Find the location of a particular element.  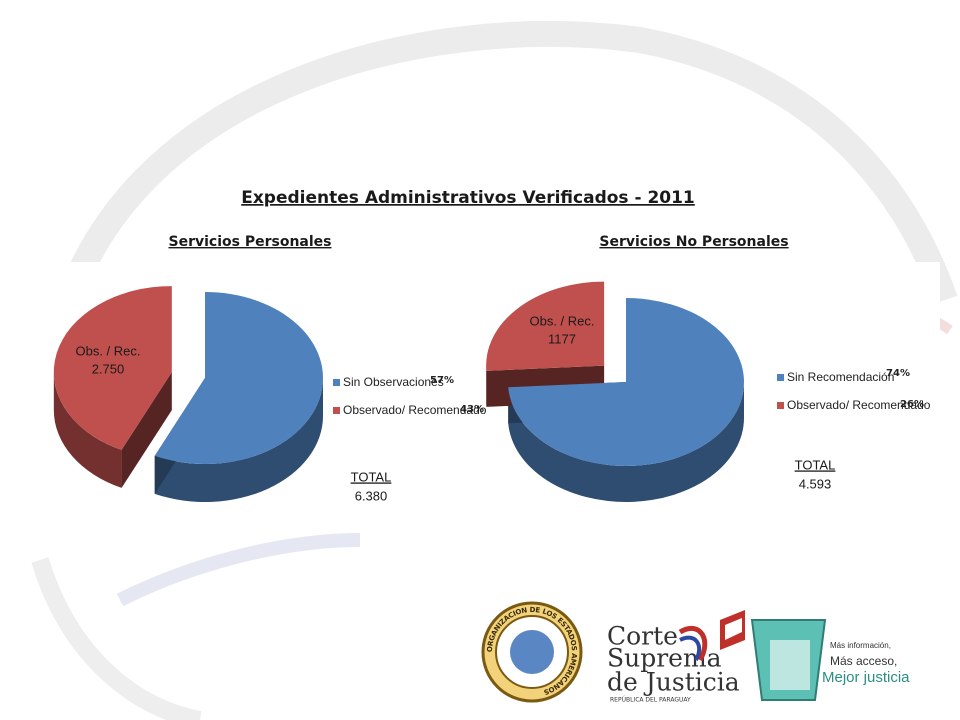

value-label: 26% is located at coordinates (912, 404).